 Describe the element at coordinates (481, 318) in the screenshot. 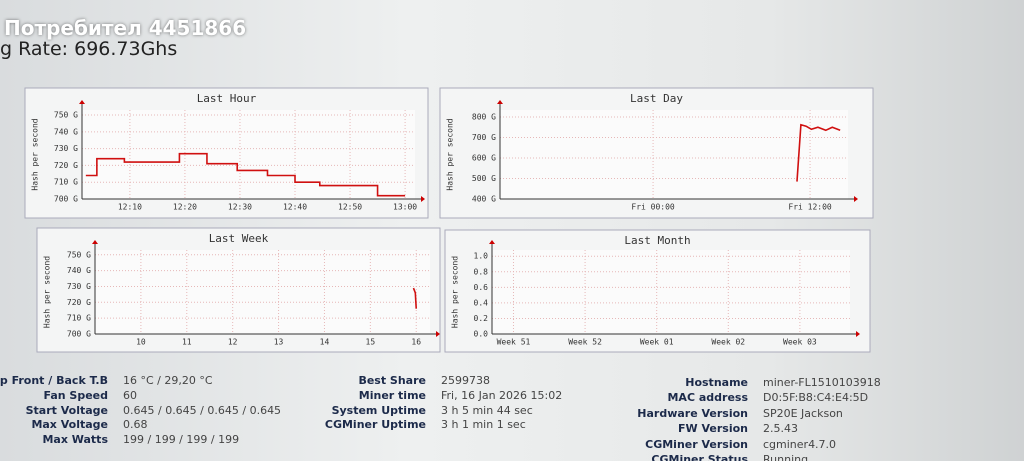

I see `y-tick-label: 0.2` at that location.